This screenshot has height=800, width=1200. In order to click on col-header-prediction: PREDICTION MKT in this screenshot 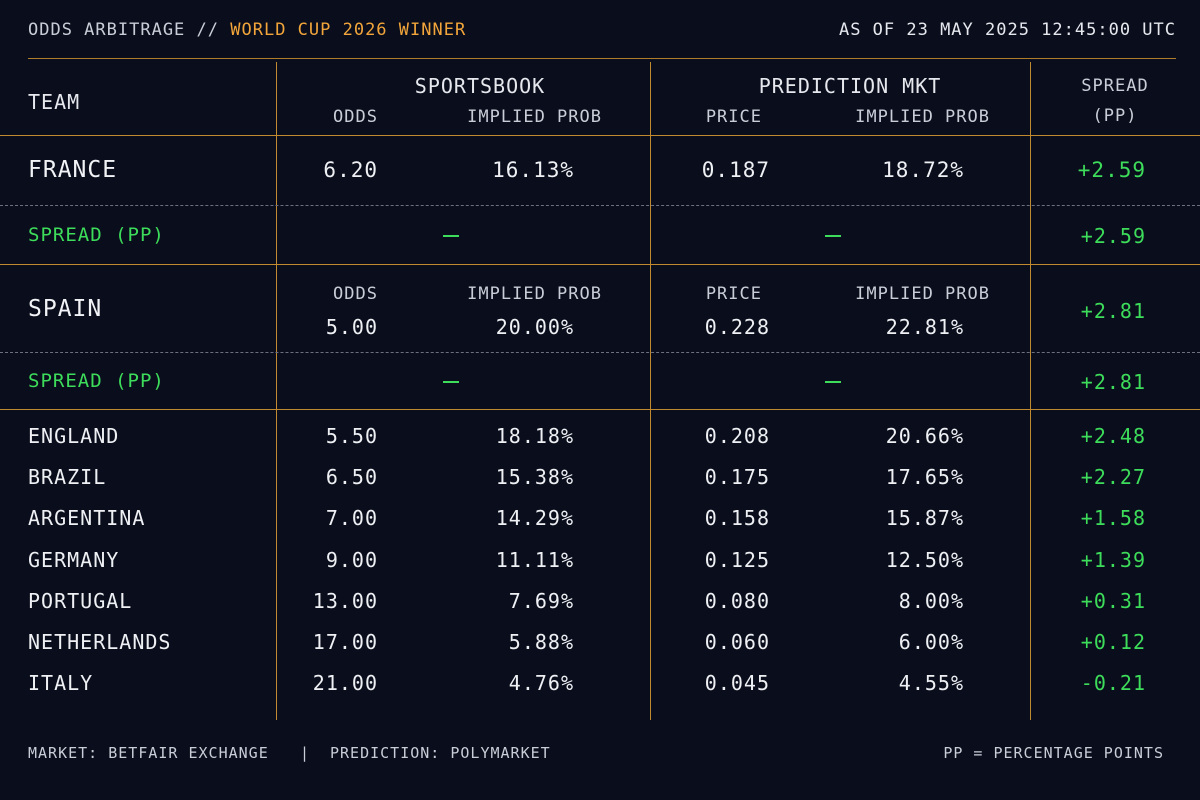, I will do `click(850, 86)`.